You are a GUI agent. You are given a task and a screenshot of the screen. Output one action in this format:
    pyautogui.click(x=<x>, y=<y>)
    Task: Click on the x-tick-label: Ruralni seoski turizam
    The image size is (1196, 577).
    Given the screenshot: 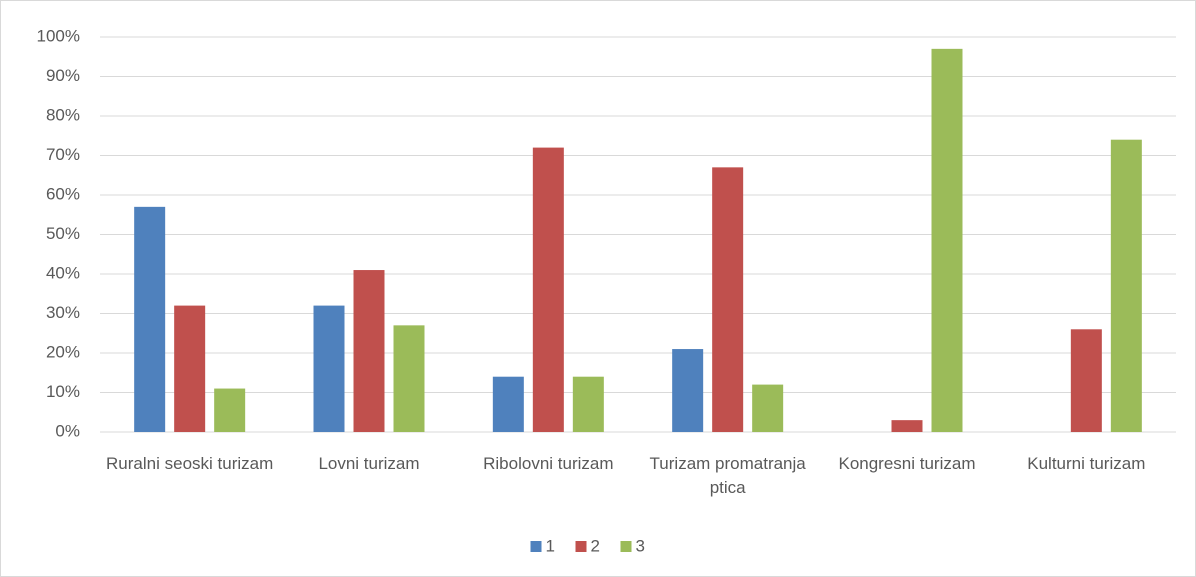 What is the action you would take?
    pyautogui.click(x=190, y=463)
    